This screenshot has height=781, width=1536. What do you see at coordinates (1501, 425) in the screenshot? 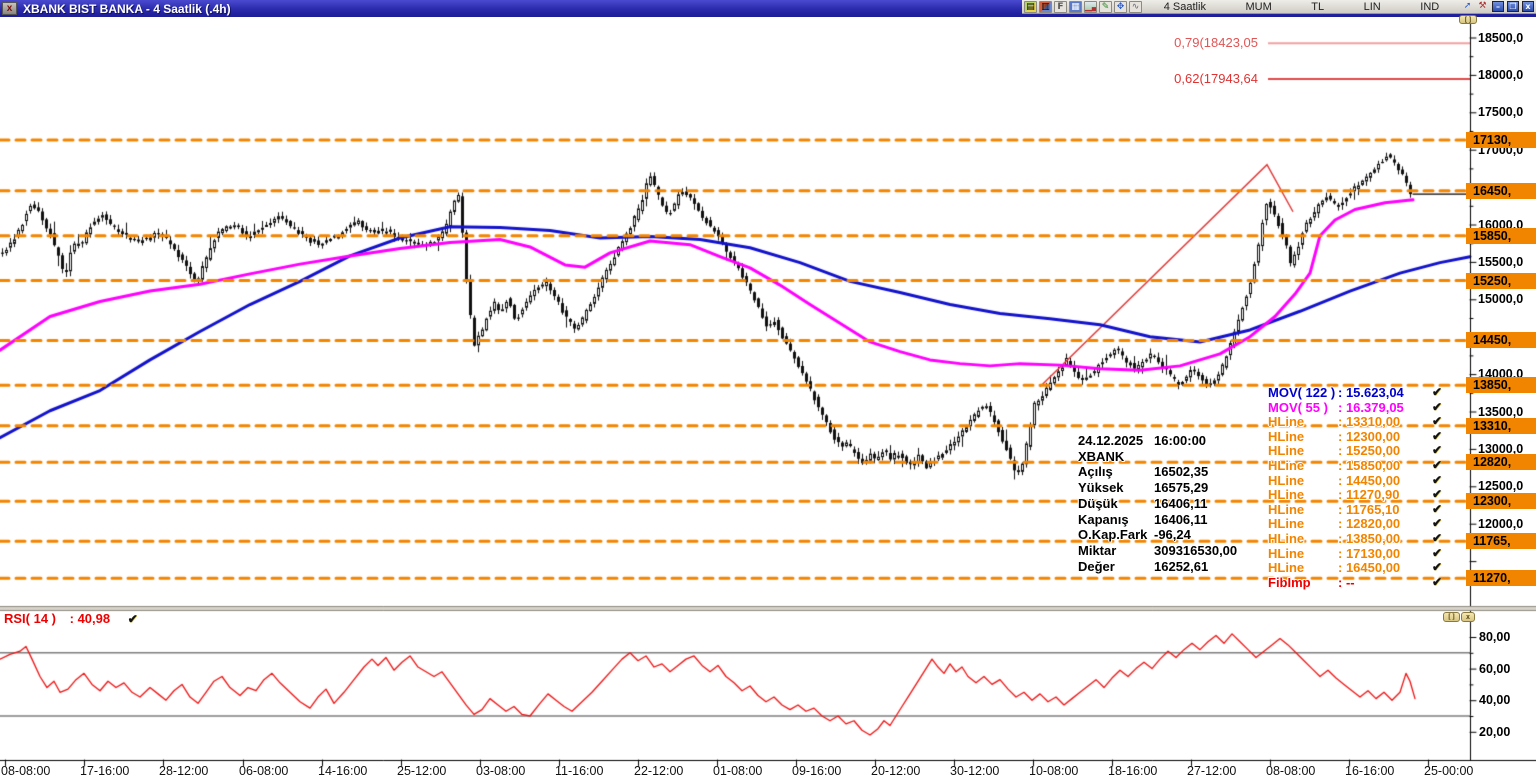
I see `price-level-badge: 13310,` at bounding box center [1501, 425].